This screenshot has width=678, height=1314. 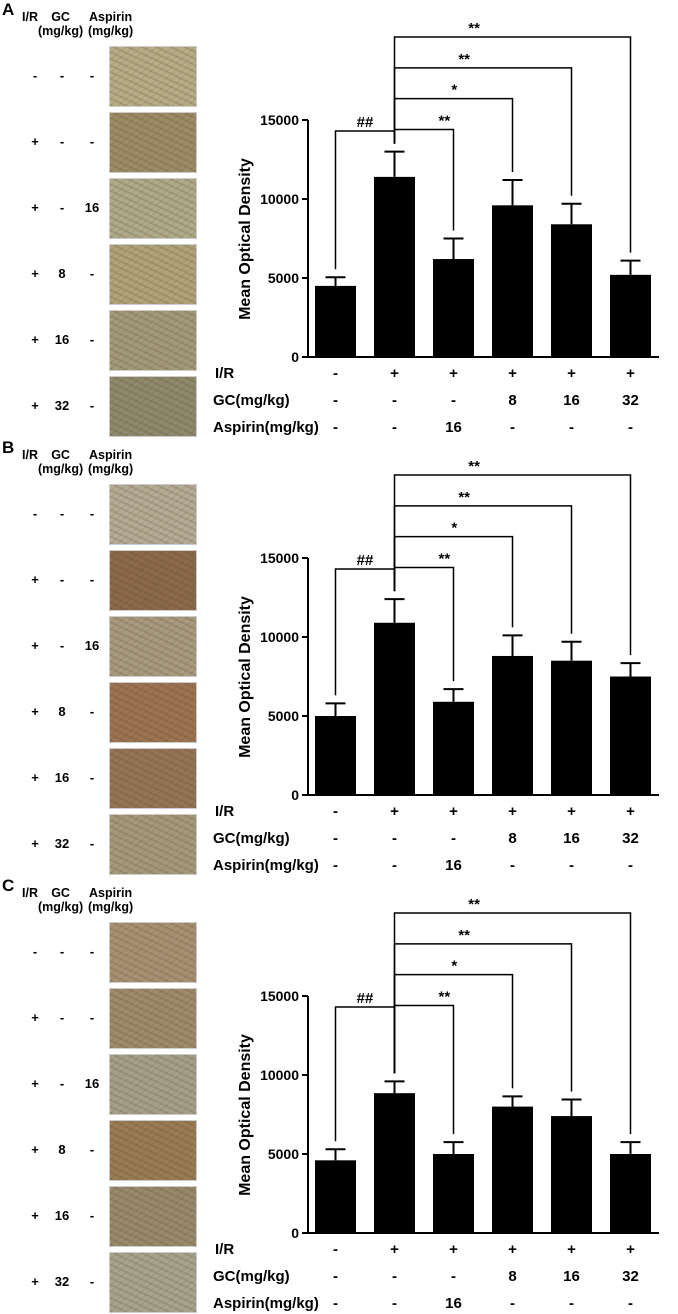 I want to click on panel-letter: A, so click(x=8, y=9).